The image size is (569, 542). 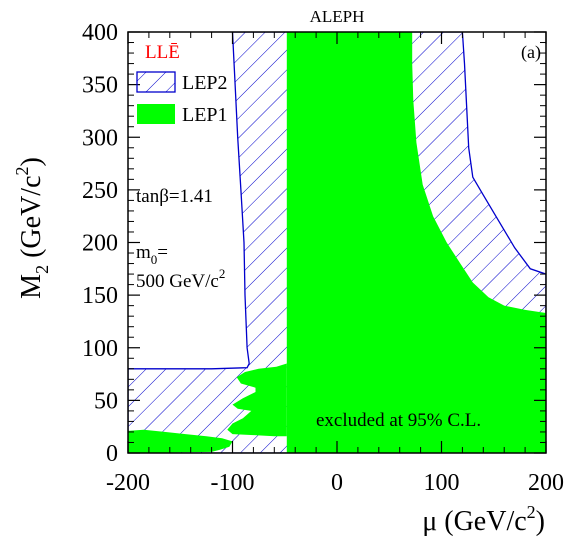 What do you see at coordinates (100, 191) in the screenshot?
I see `y-tick-label: 250` at bounding box center [100, 191].